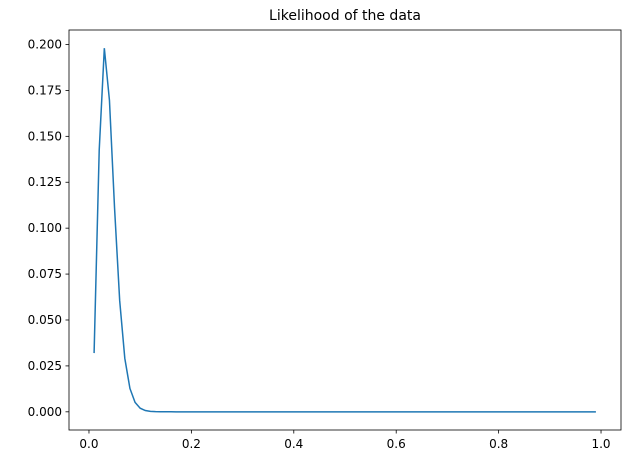 This screenshot has height=474, width=630. Describe the element at coordinates (345, 16) in the screenshot. I see `chart-title: Likelihood of the data` at that location.